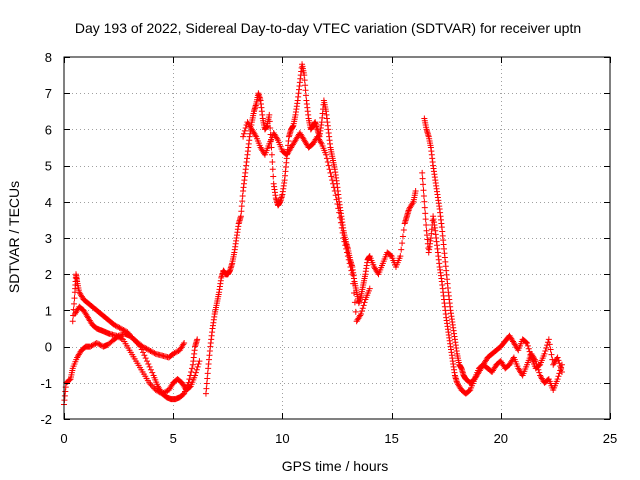 Image resolution: width=640 pixels, height=480 pixels. I want to click on y-tick-label: 5, so click(48, 166).